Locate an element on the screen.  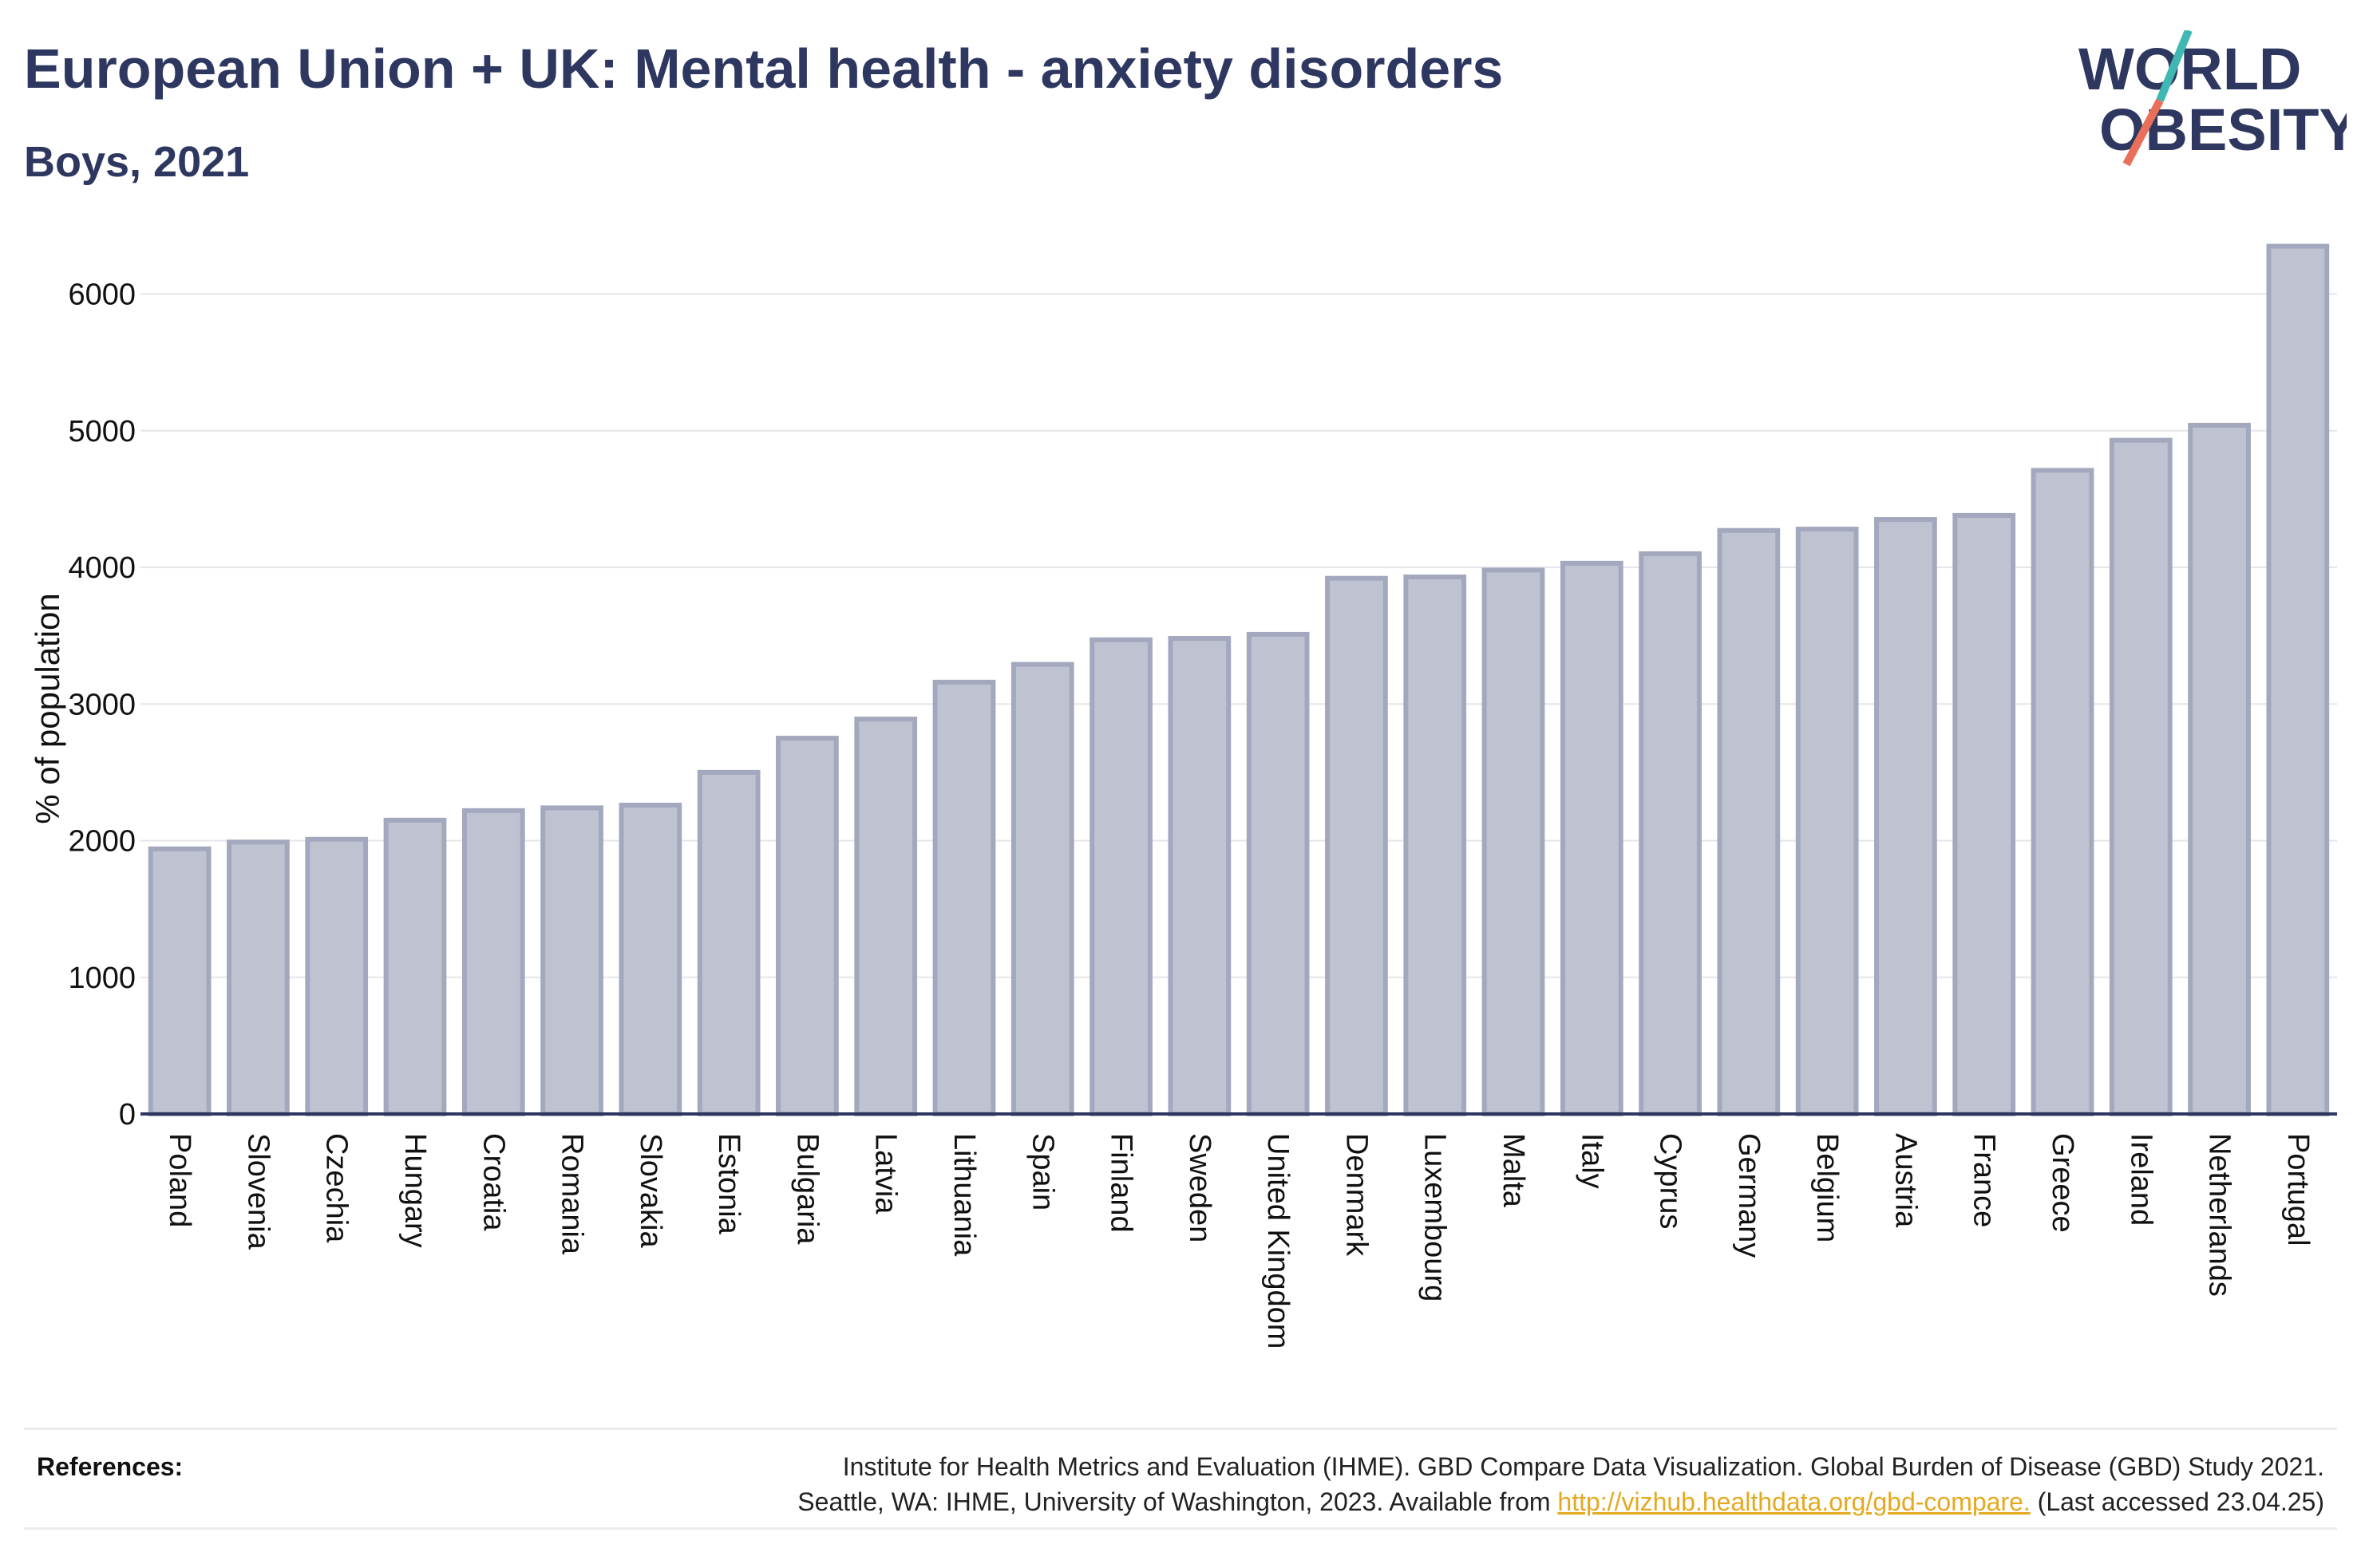
y-tick-label: 2000 is located at coordinates (102, 842).